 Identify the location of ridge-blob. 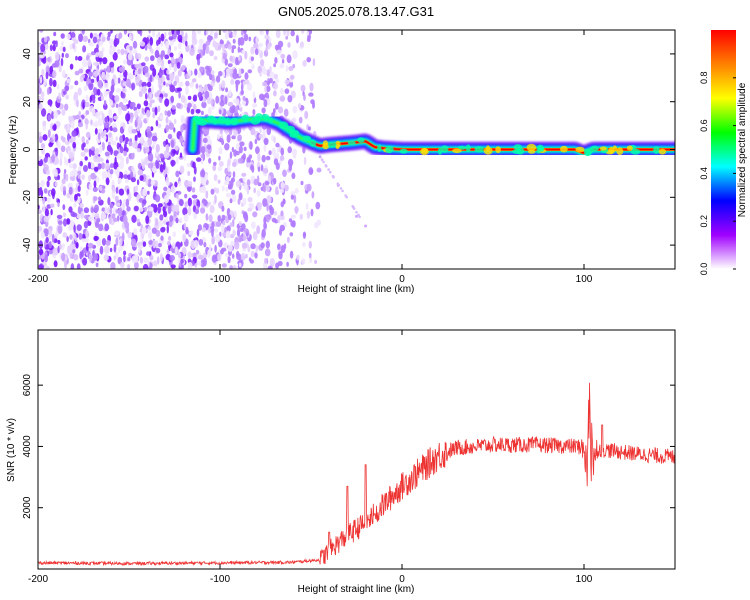
(211, 119).